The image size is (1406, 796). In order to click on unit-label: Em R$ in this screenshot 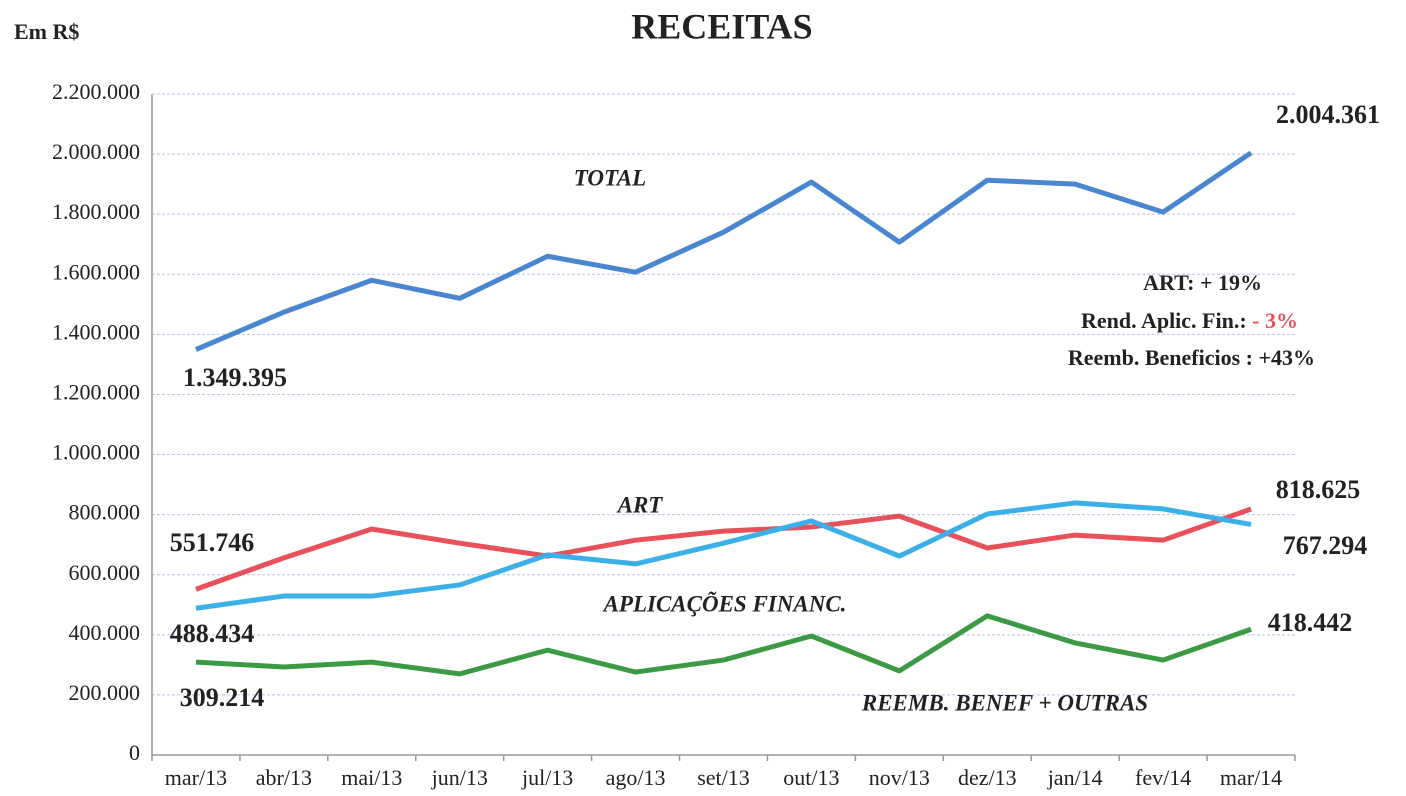, I will do `click(46, 31)`.